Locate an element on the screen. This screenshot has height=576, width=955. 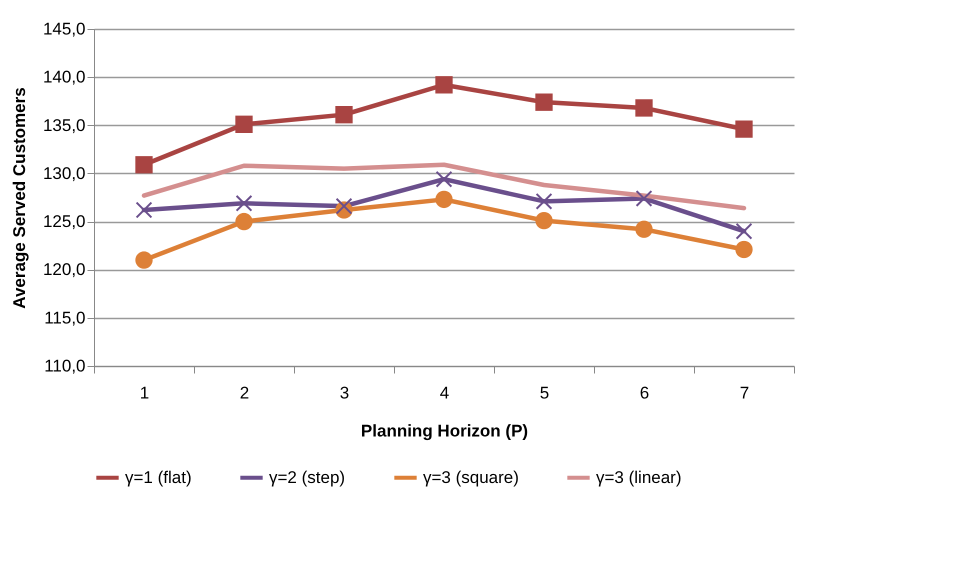
y-tick-label: 130,0 is located at coordinates (64, 173).